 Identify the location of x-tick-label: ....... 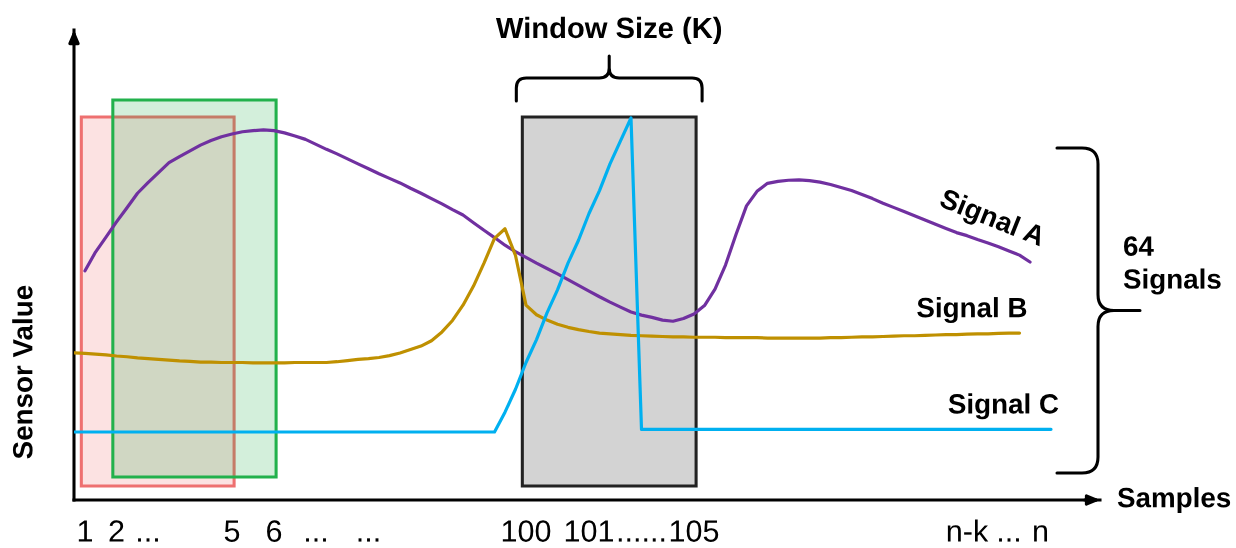
(641, 540).